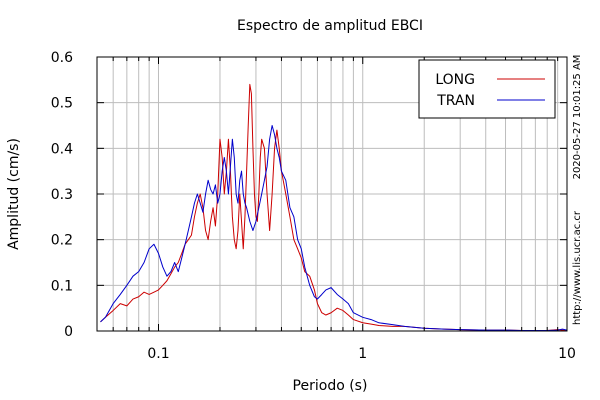  What do you see at coordinates (68, 332) in the screenshot?
I see `y-tick-label: 0` at bounding box center [68, 332].